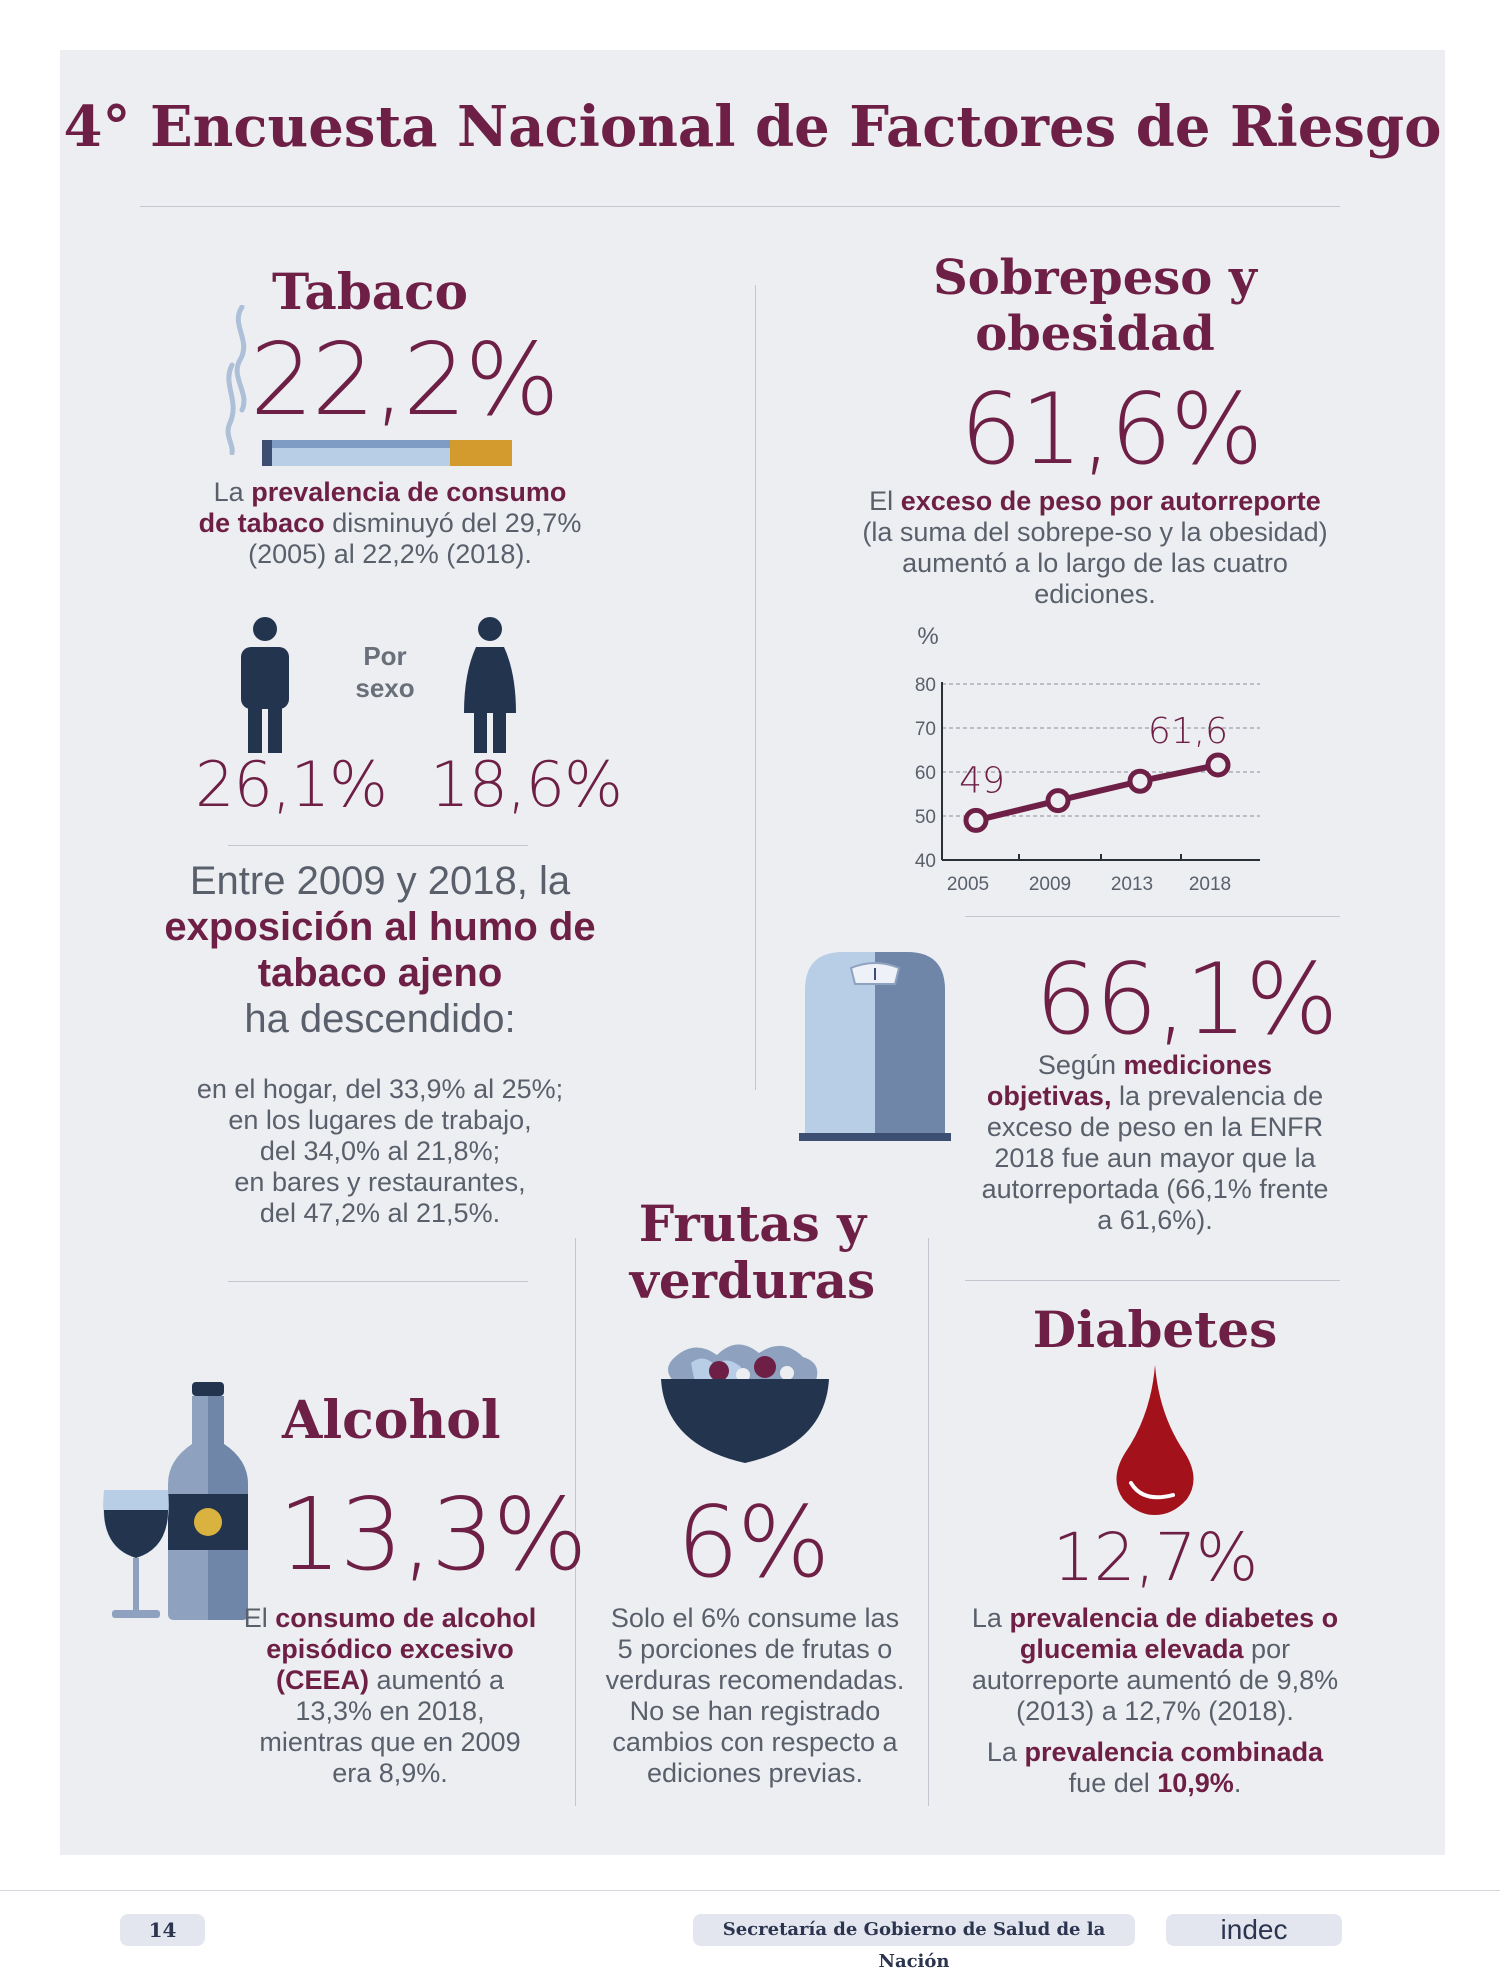 The image size is (1500, 1978). Describe the element at coordinates (968, 884) in the screenshot. I see `x-tick-label: 2005` at that location.